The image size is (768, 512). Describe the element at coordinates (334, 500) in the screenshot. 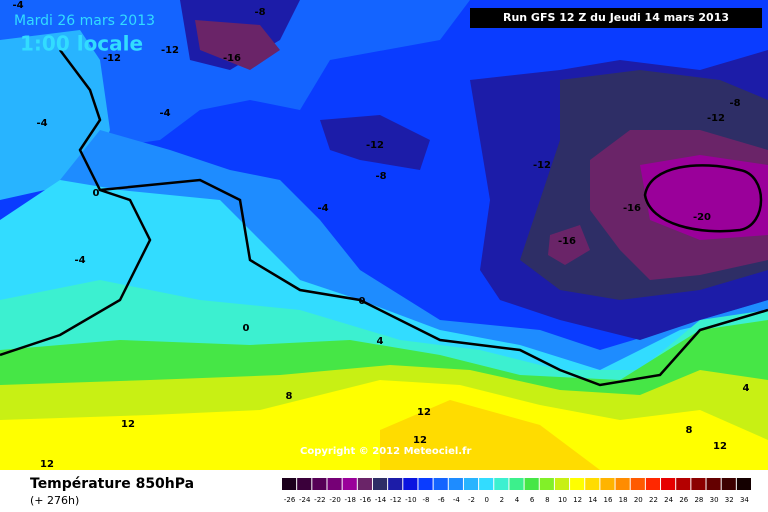

I see `legend-label: -20` at that location.